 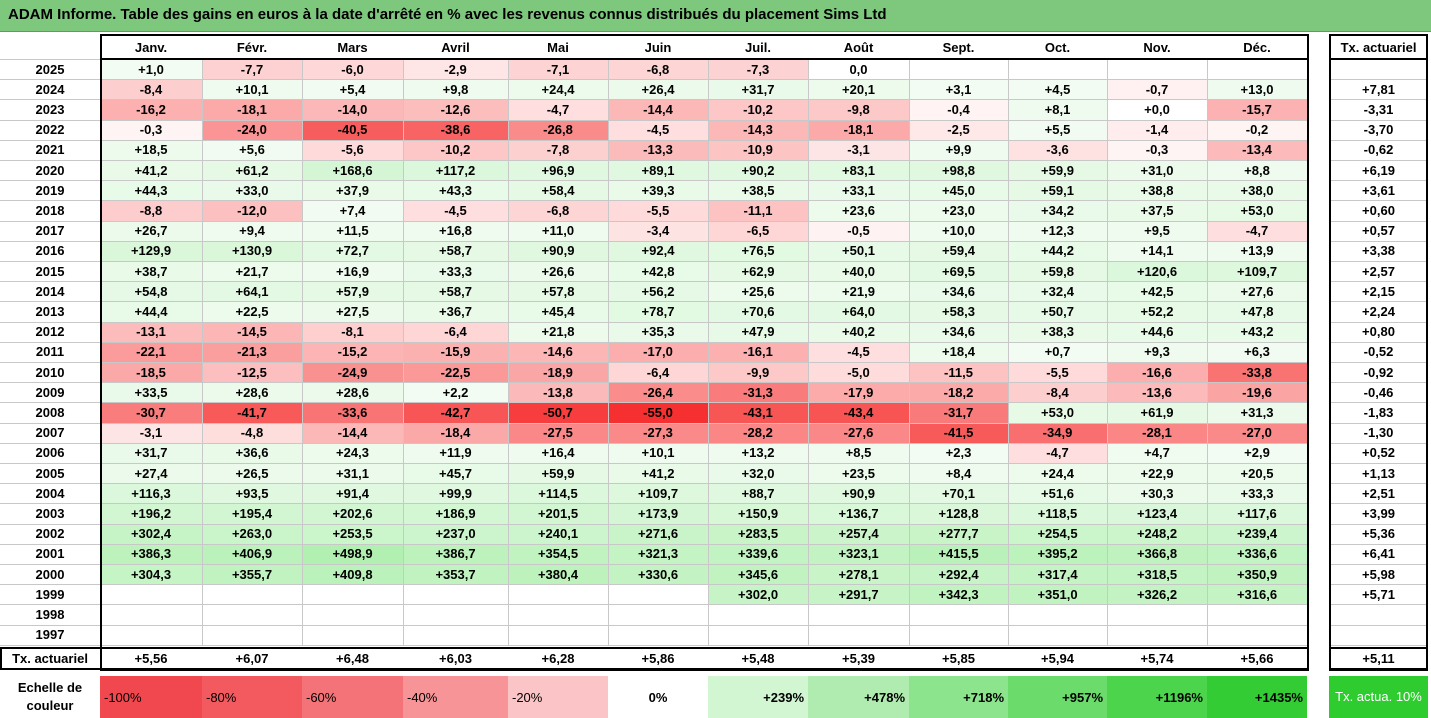 What do you see at coordinates (252, 452) in the screenshot?
I see `table-cell: +36,6` at bounding box center [252, 452].